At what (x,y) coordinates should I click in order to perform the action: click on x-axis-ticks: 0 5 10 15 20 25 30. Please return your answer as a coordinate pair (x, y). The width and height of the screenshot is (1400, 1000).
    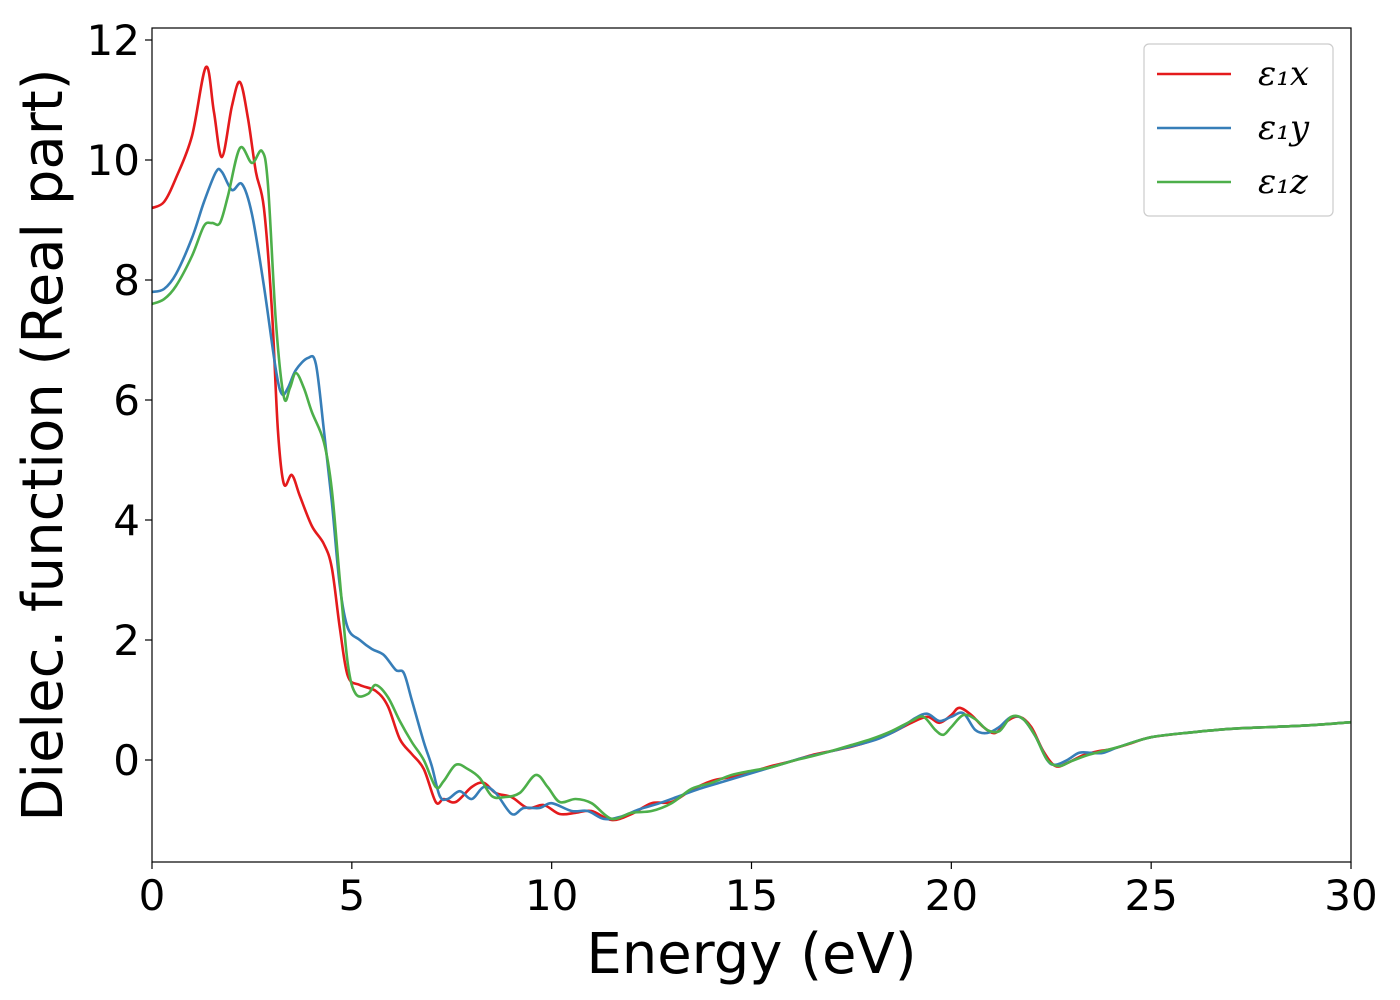
    Looking at the image, I should click on (758, 891).